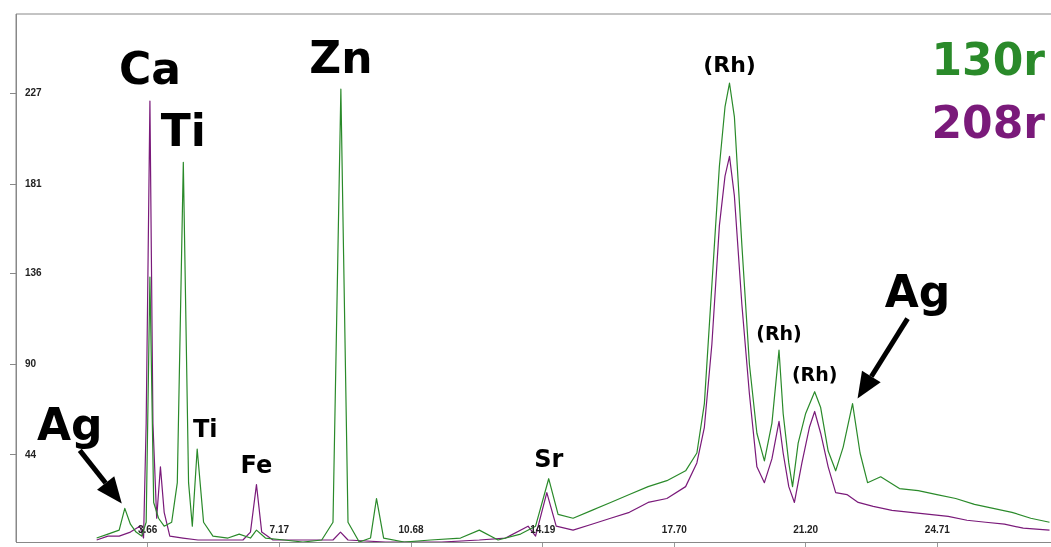 The width and height of the screenshot is (1051, 547). Describe the element at coordinates (256, 464) in the screenshot. I see `annotation: Fe` at that location.